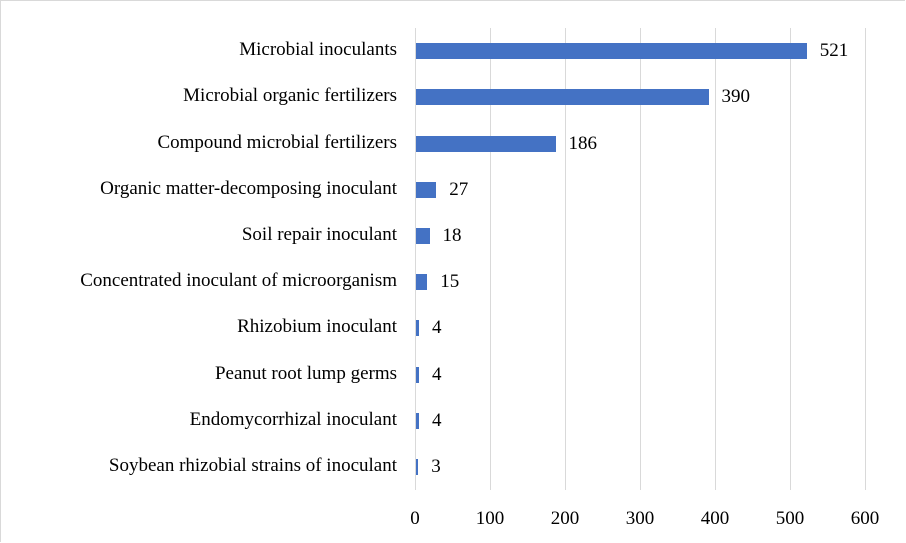 The width and height of the screenshot is (906, 543). I want to click on bar-row: 521, so click(640, 51).